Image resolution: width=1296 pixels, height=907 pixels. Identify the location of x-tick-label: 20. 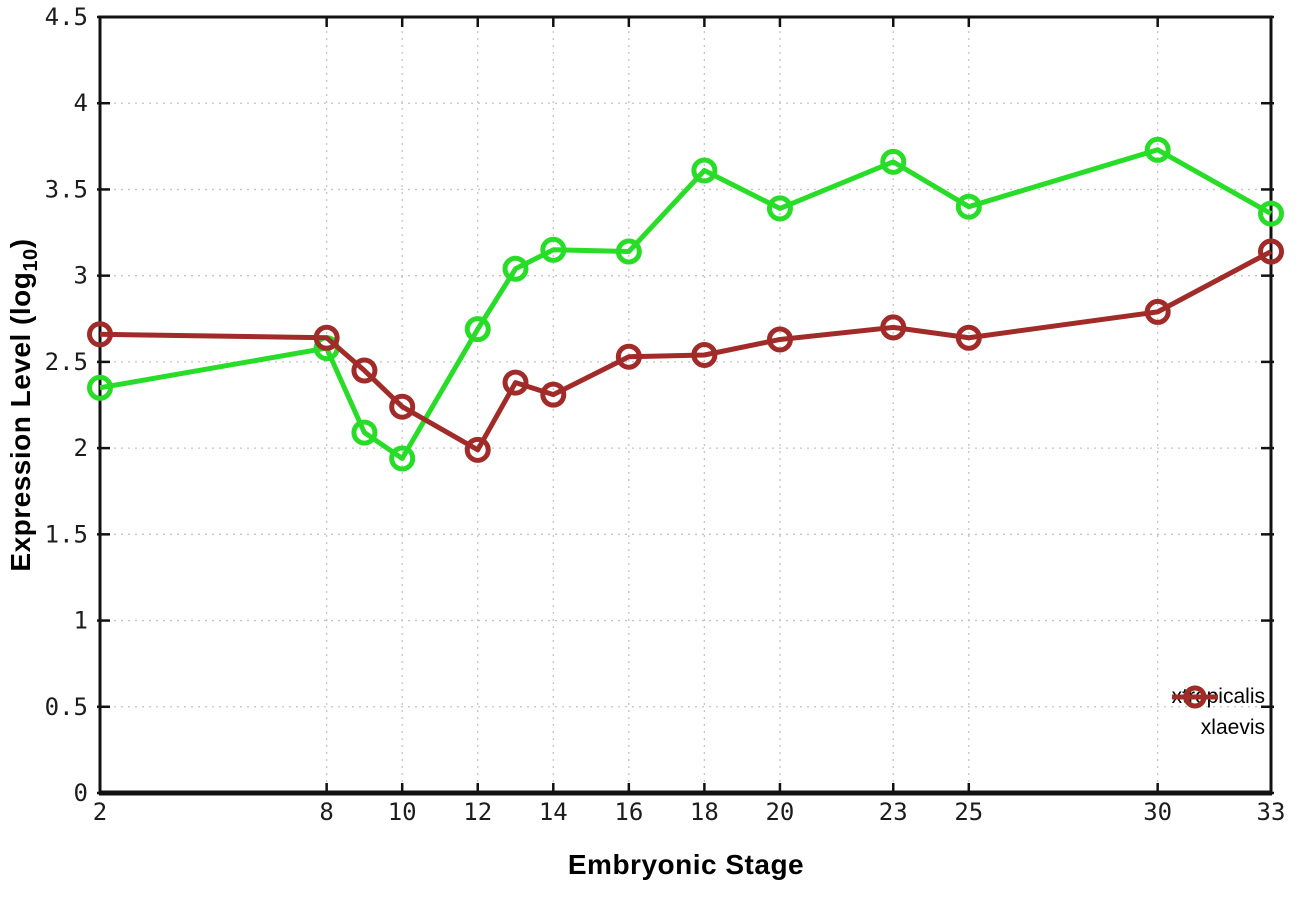
(779, 812).